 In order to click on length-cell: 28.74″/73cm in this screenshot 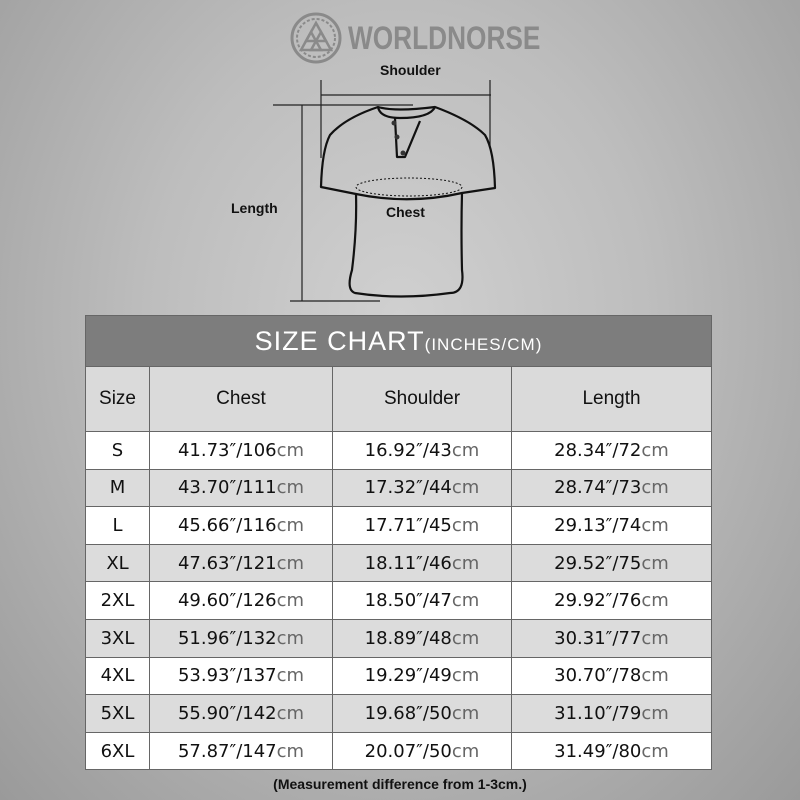, I will do `click(611, 488)`.